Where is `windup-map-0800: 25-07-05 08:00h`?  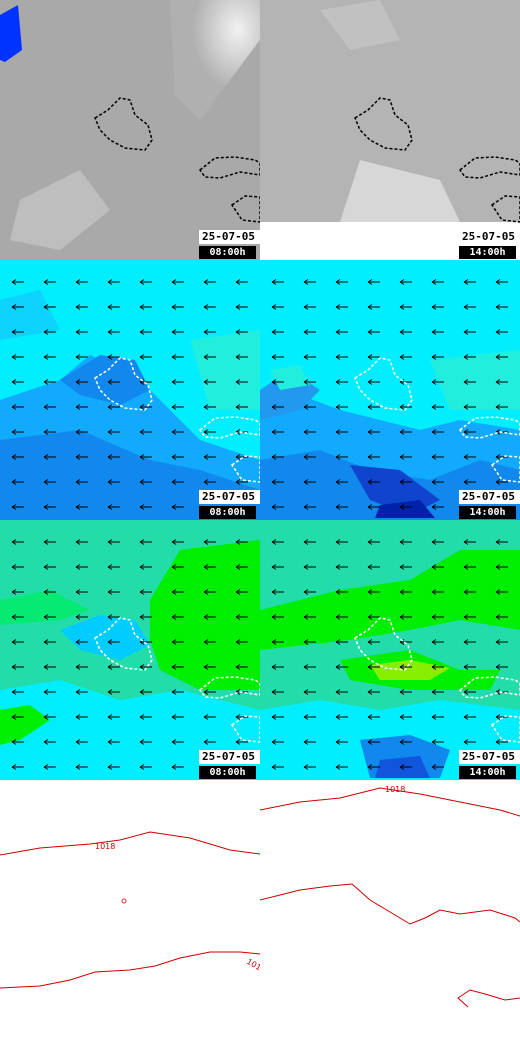 windup-map-0800: 25-07-05 08:00h is located at coordinates (130, 650).